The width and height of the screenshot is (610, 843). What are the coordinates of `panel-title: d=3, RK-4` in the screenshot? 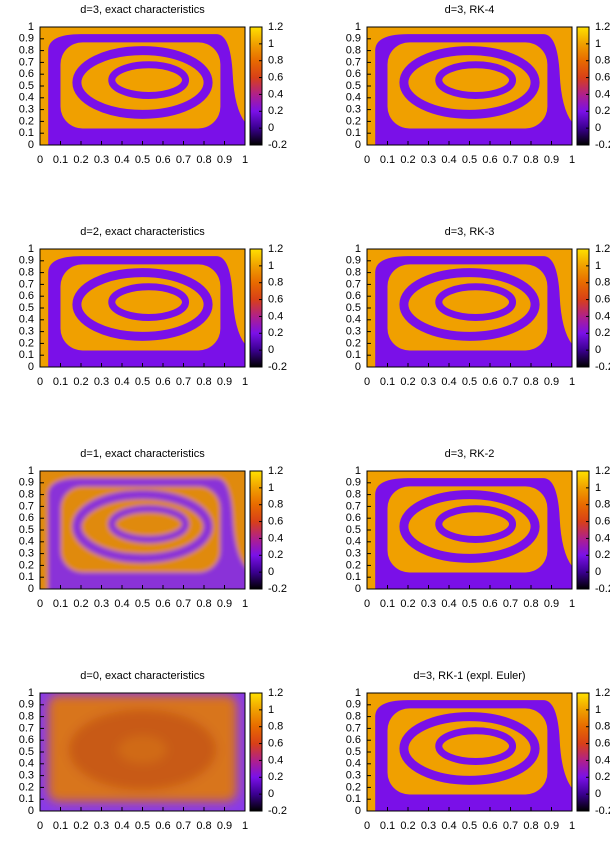 It's located at (470, 10).